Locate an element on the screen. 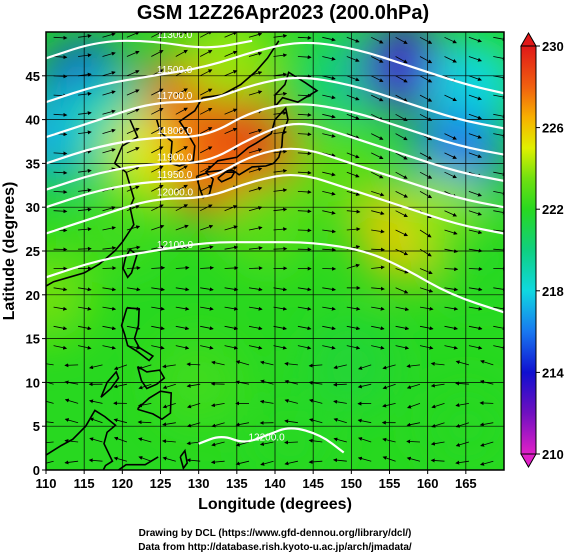 The image size is (566, 554). height-contour-label-2: 11700.0 is located at coordinates (175, 96).